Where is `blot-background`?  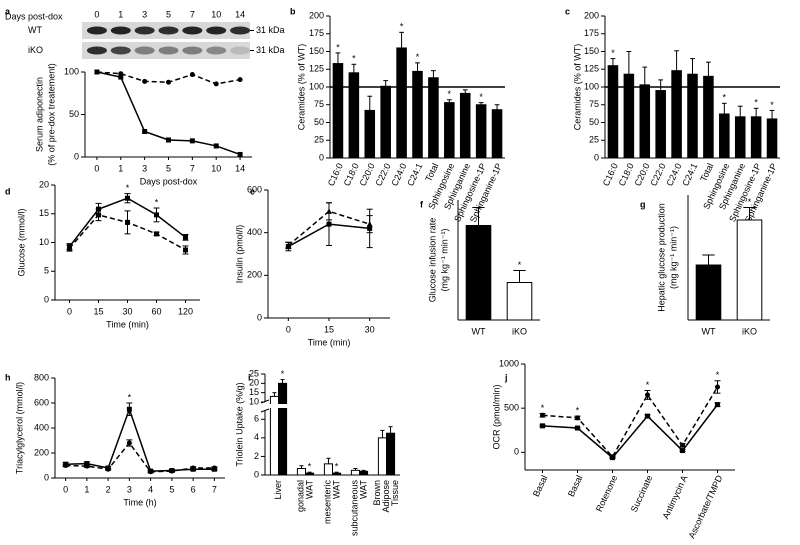 blot-background is located at coordinates (166, 50).